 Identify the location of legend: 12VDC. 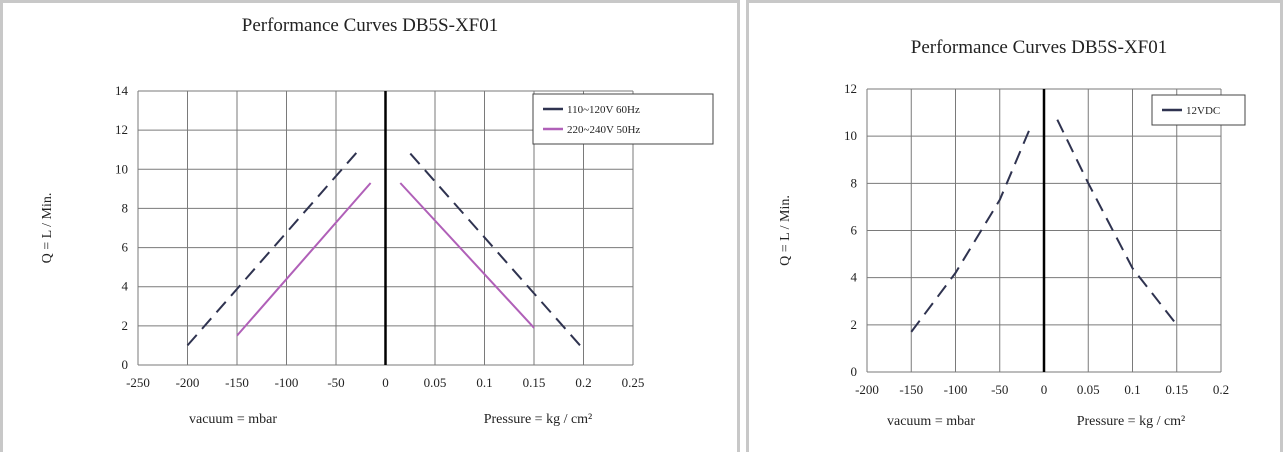
(1198, 110).